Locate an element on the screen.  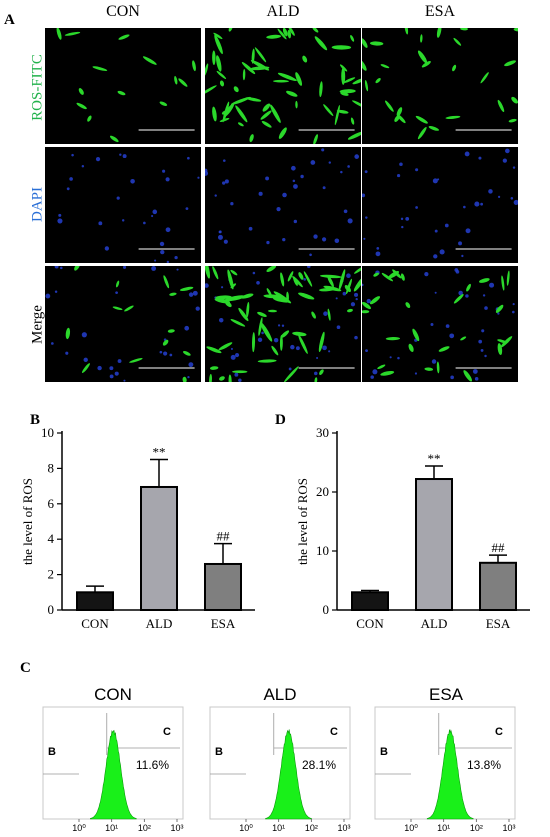
row-label-merge: Merge is located at coordinates (37, 324).